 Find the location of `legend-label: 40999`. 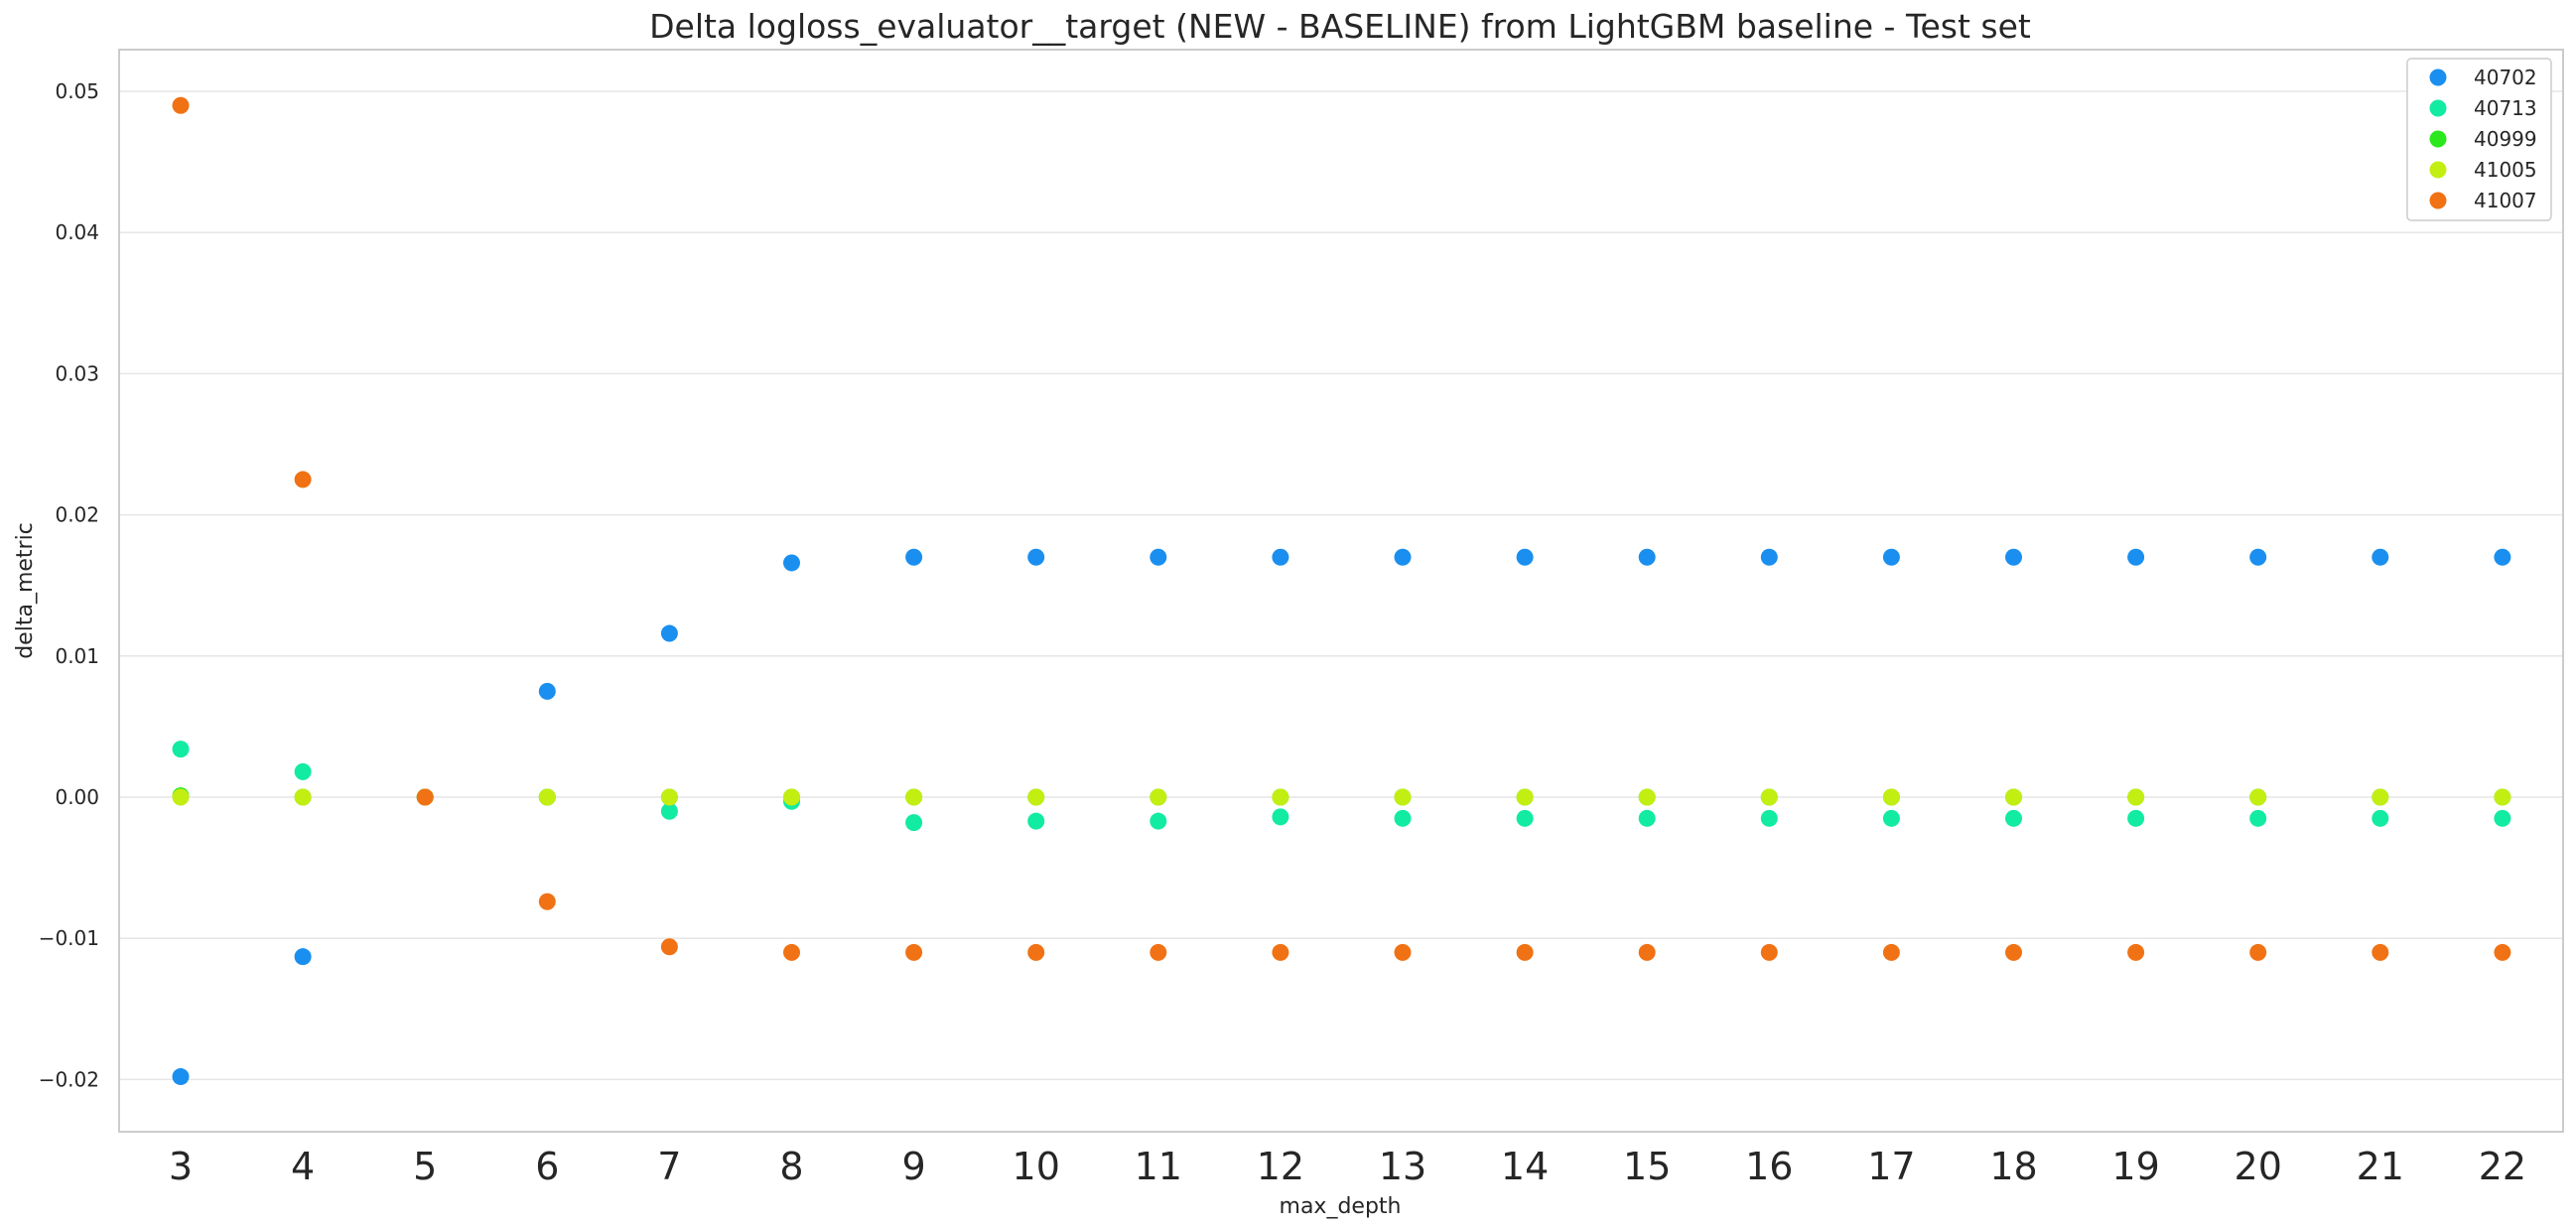

legend-label: 40999 is located at coordinates (2505, 139).